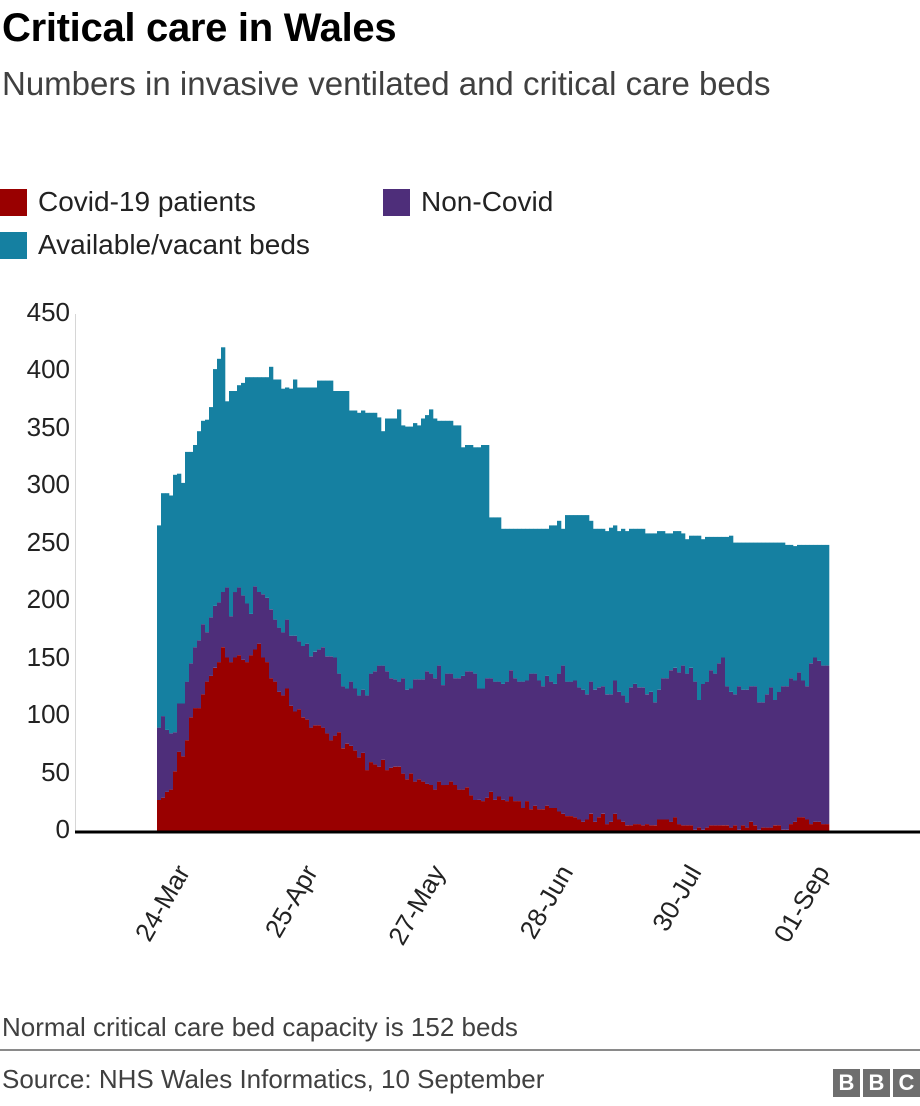 This screenshot has height=1106, width=920. What do you see at coordinates (147, 201) in the screenshot?
I see `legend-label: Covid-19 patients` at bounding box center [147, 201].